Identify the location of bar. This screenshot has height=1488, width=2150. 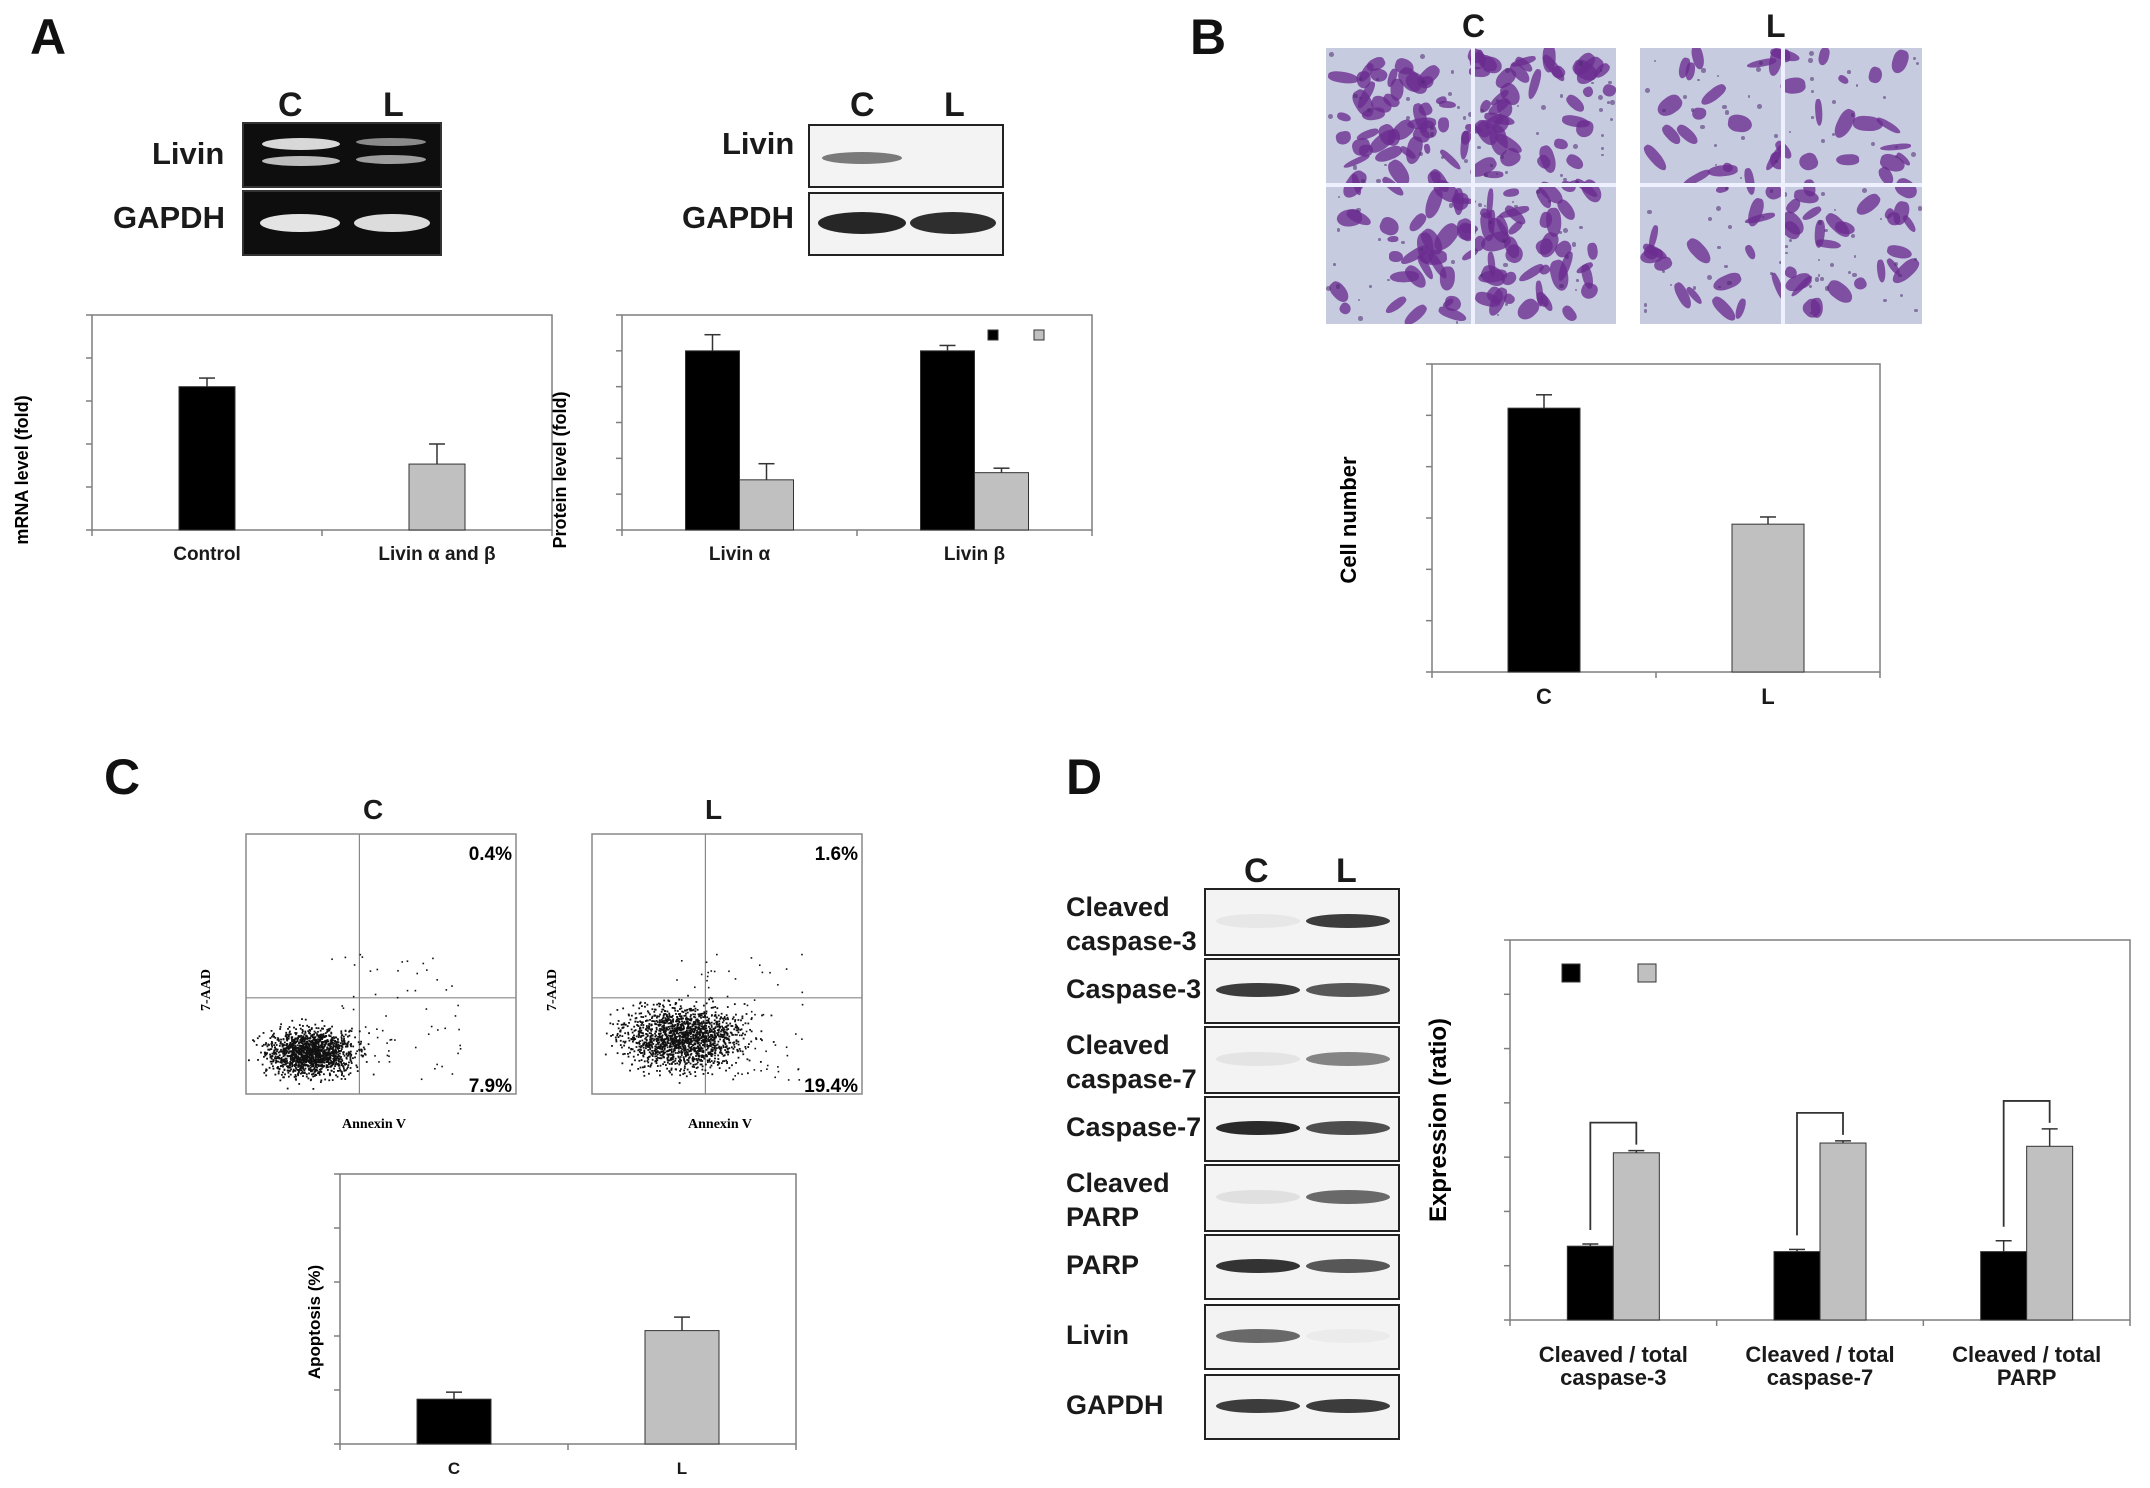
(1001, 501).